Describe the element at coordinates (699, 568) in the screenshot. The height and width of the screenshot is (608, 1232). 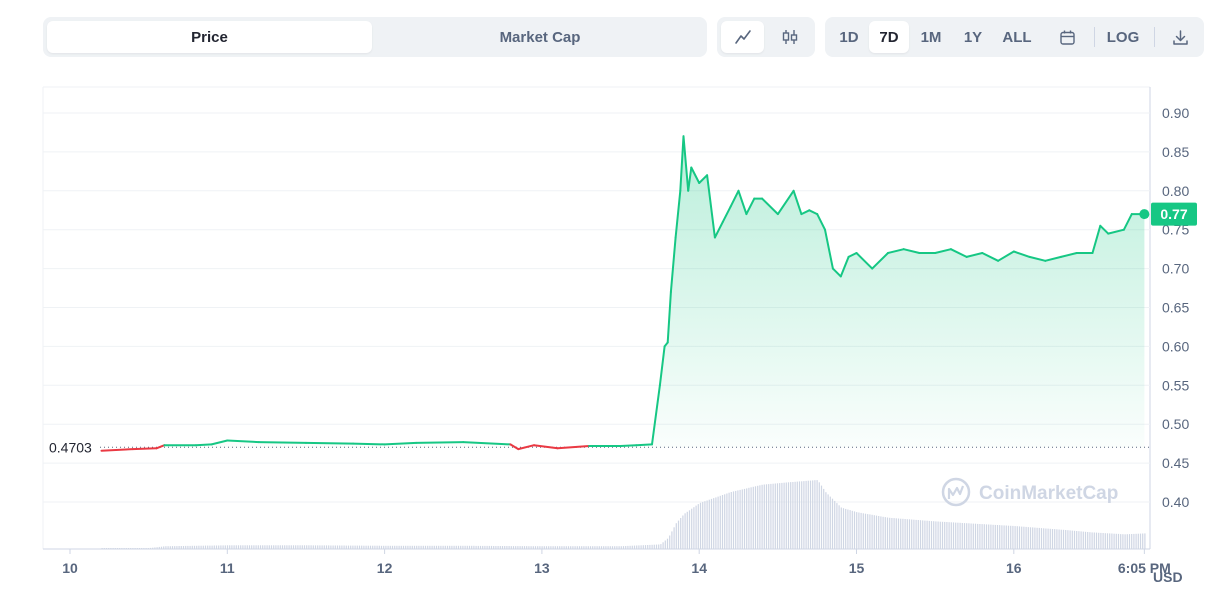
I see `x-tick-label: 14` at that location.